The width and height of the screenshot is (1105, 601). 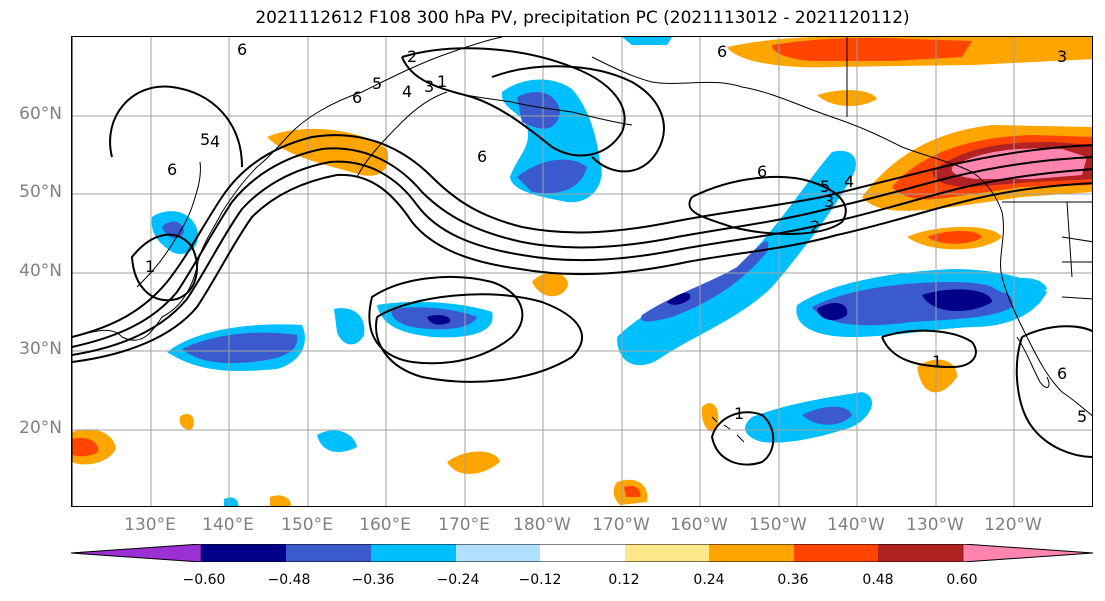 What do you see at coordinates (85, 447) in the screenshot?
I see `precip-positive-west-edge-core` at bounding box center [85, 447].